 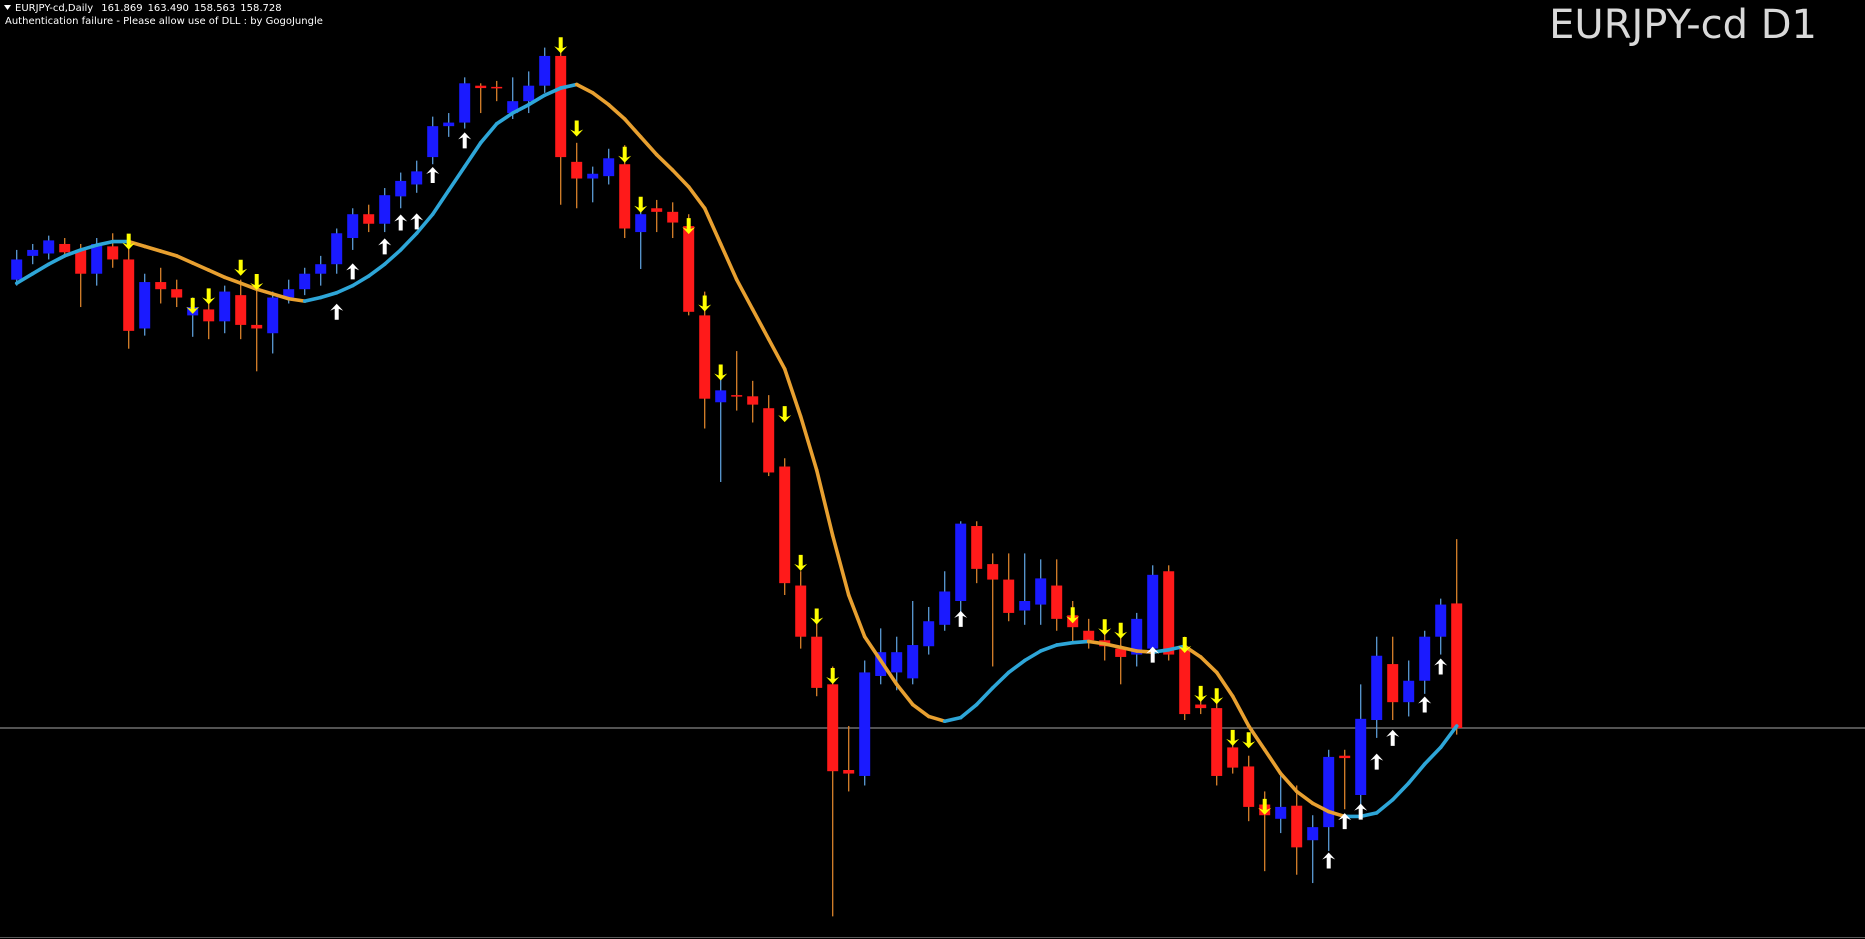 I want to click on symbol: EURJPY-cd,Daily, so click(x=54, y=8).